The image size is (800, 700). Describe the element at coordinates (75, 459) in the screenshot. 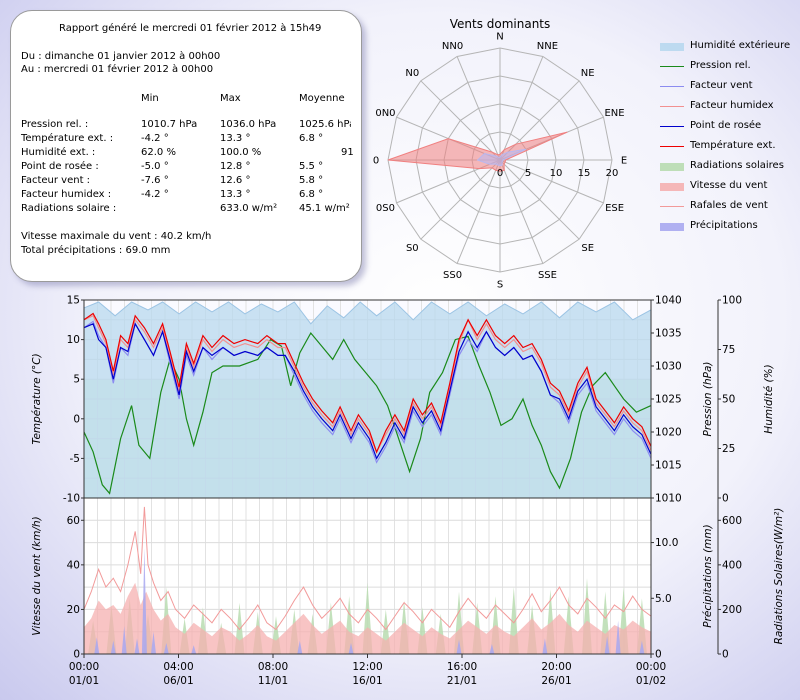

I see `upper-left-axis-tick-label: -5` at that location.